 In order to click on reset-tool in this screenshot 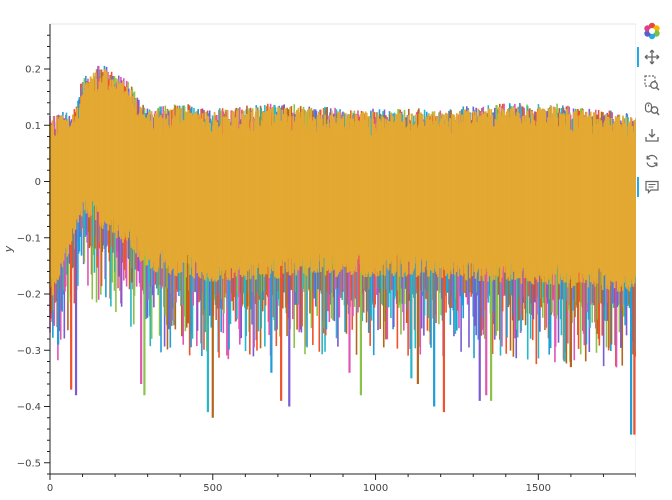, I will do `click(652, 161)`.